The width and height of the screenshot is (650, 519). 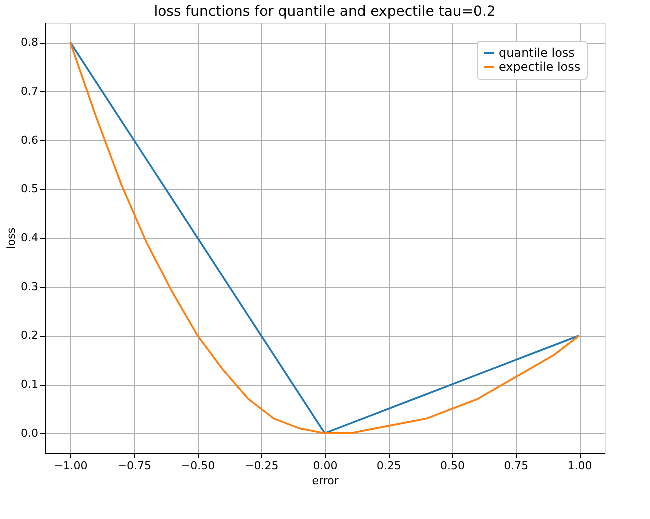 What do you see at coordinates (29, 43) in the screenshot?
I see `y-tick-label: 0.8` at bounding box center [29, 43].